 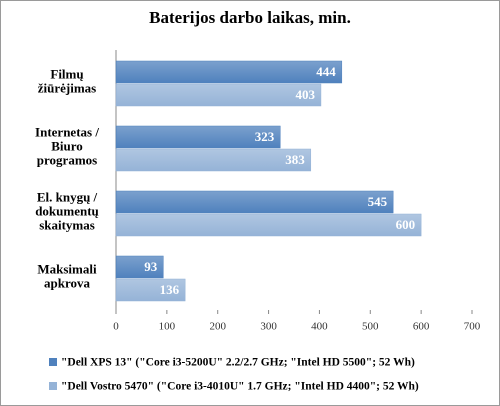 I want to click on y-tick-label: Maksimali apkrova, so click(x=67, y=275).